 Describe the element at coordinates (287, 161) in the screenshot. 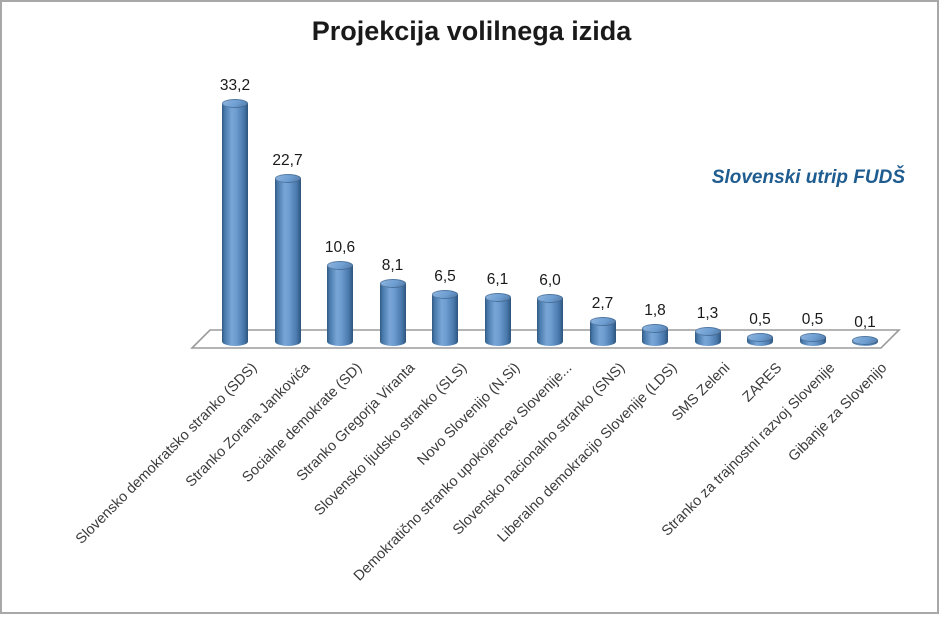

I see `bar-value-label: 22,7` at that location.